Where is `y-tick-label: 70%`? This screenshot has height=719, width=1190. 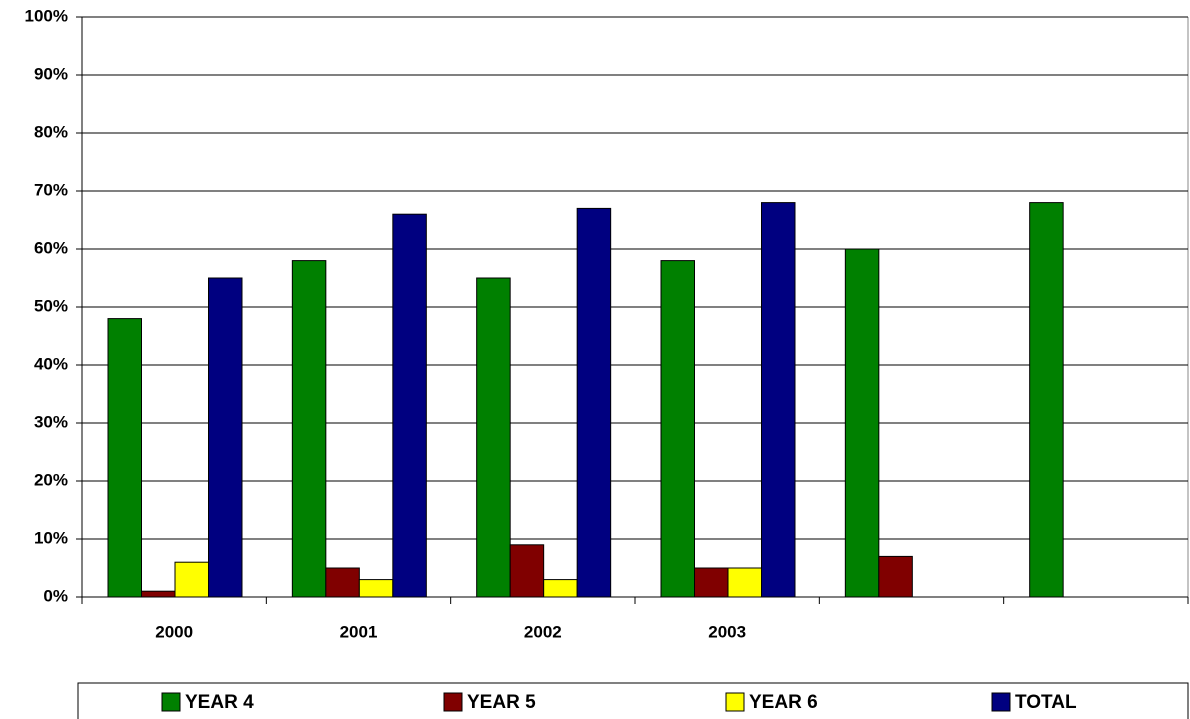 y-tick-label: 70% is located at coordinates (51, 189).